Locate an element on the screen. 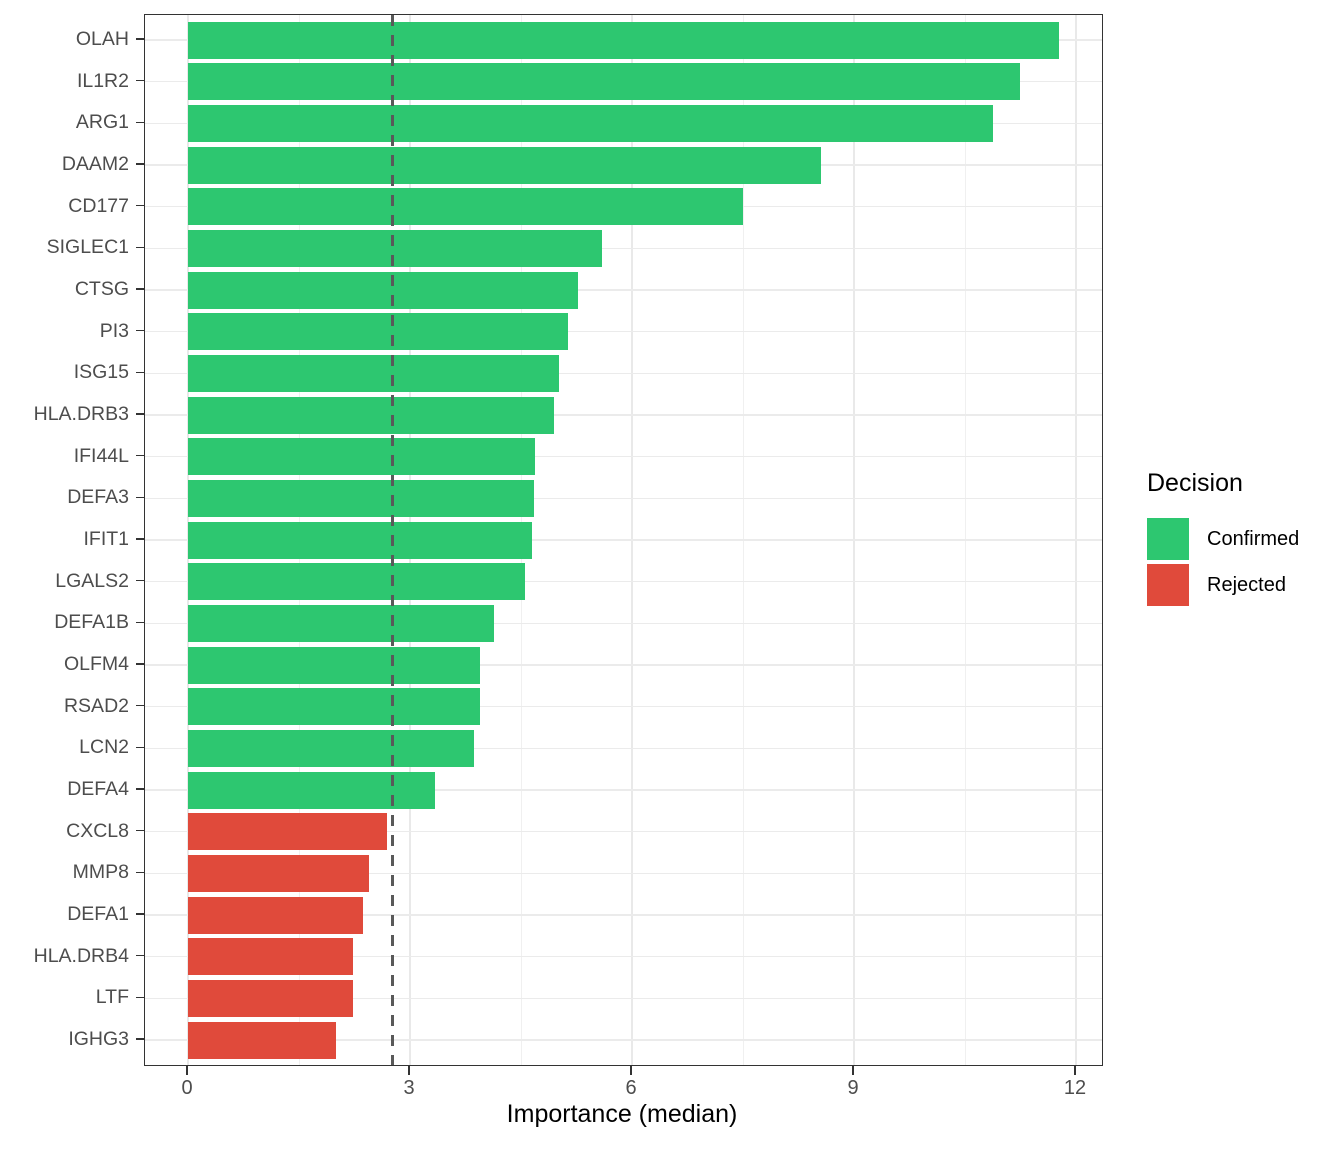  y-axis-label-CTSG: CTSG is located at coordinates (101, 289).